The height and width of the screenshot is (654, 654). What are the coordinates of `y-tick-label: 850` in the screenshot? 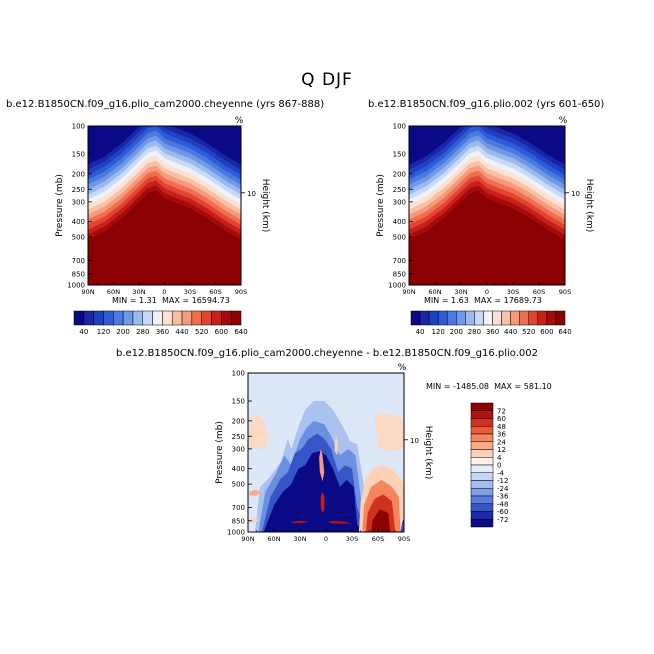 It's located at (399, 274).